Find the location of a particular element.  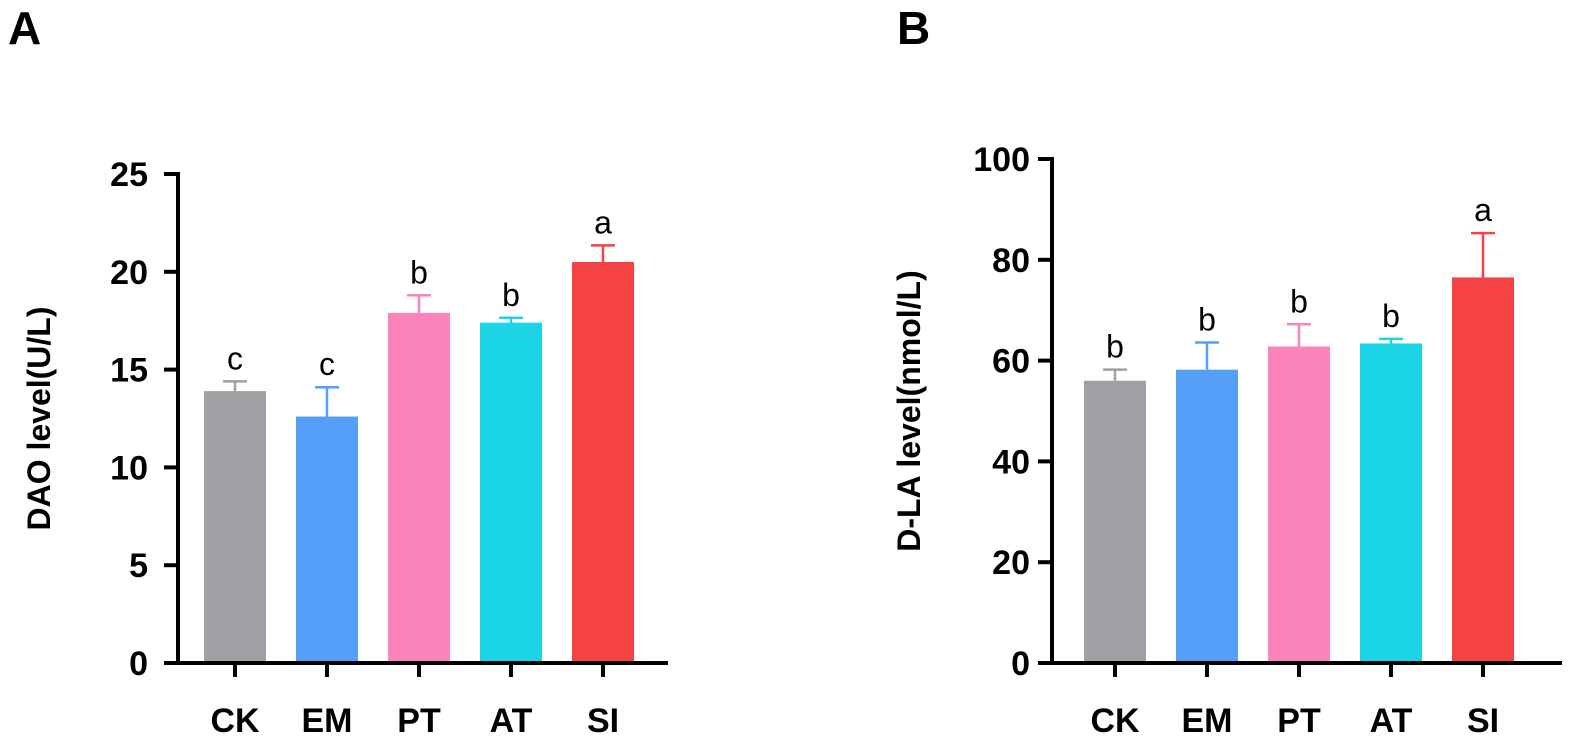

significance-label-ck: c is located at coordinates (235, 358).